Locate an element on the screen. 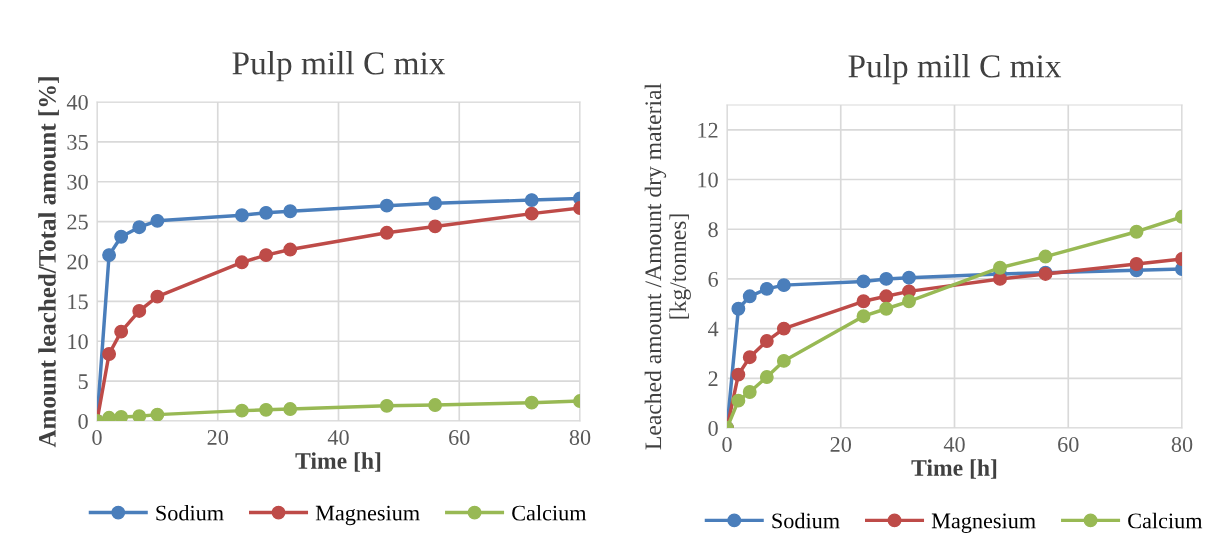  y-axis-title: Amount leached/Total amount [%] is located at coordinates (48, 262).